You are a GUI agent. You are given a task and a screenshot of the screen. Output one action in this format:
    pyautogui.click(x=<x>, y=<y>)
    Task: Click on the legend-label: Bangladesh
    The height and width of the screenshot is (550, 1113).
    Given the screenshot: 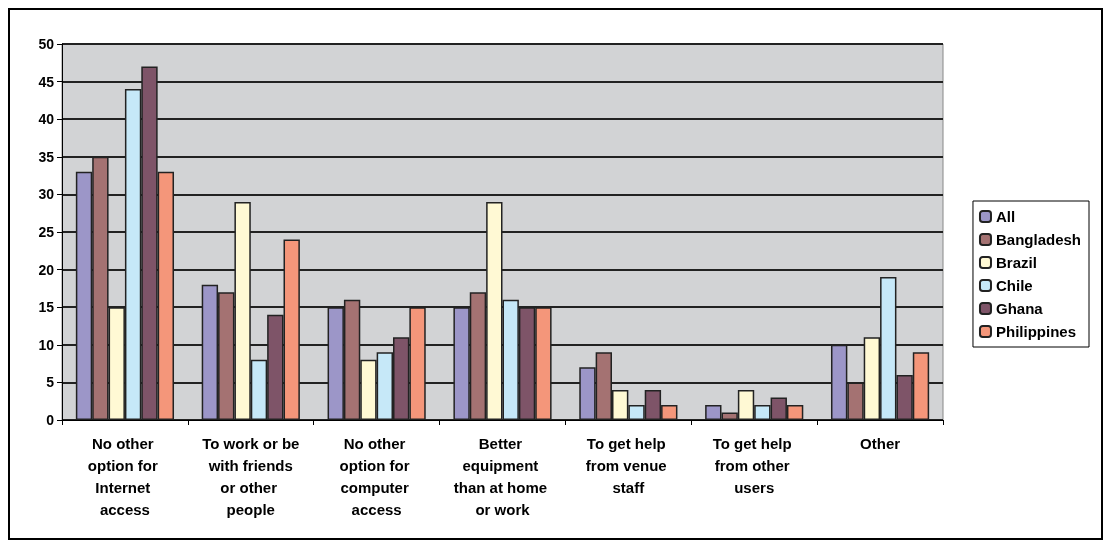 What is the action you would take?
    pyautogui.click(x=1038, y=239)
    